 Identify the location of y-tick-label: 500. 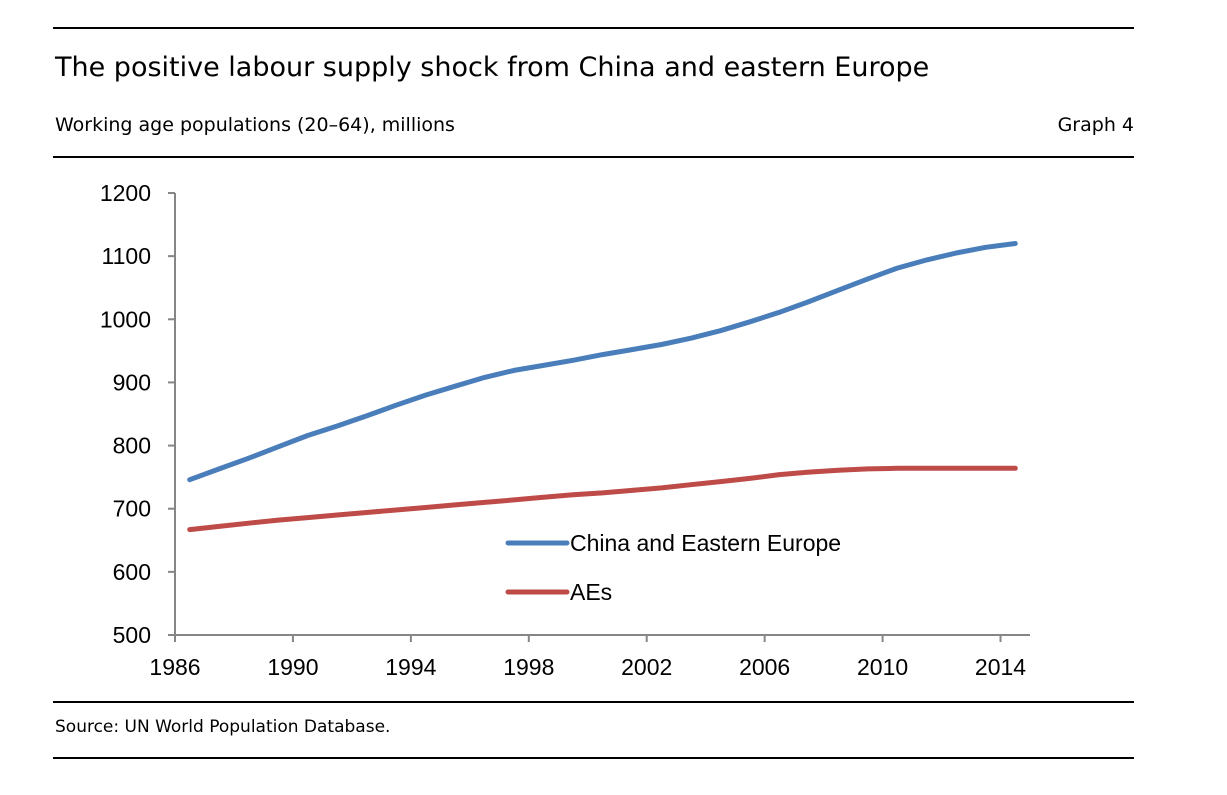
(132, 635).